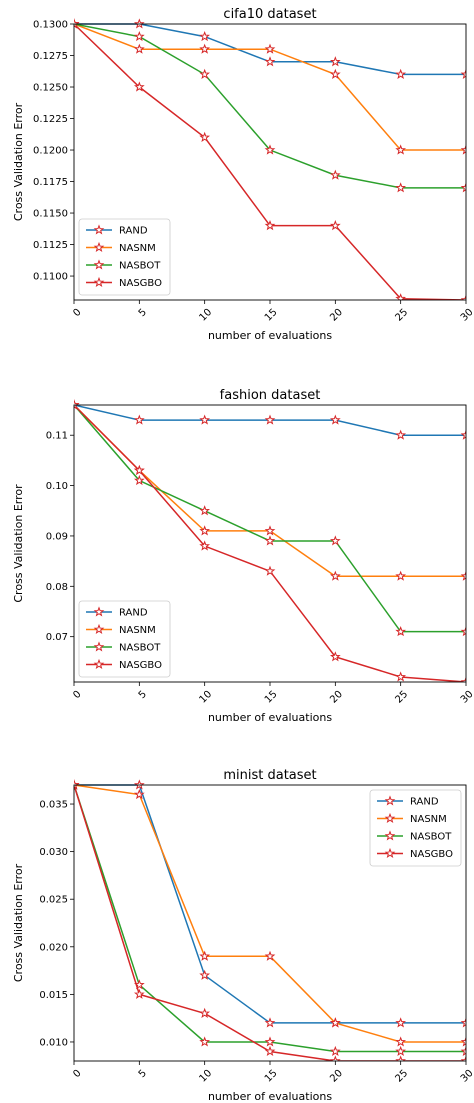 This screenshot has width=474, height=1103. What do you see at coordinates (270, 395) in the screenshot?
I see `chart-title: fashion dataset` at bounding box center [270, 395].